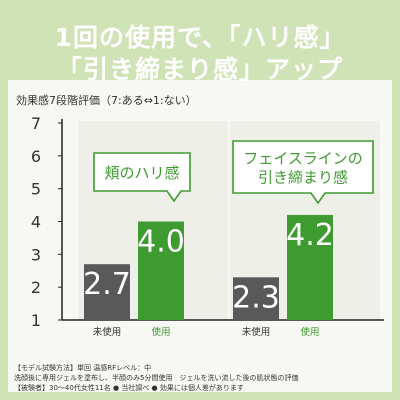 This screenshot has width=400, height=400. I want to click on footnote-method: 【モデル試験方法】単回 温感RFレベル：中, so click(83, 368).